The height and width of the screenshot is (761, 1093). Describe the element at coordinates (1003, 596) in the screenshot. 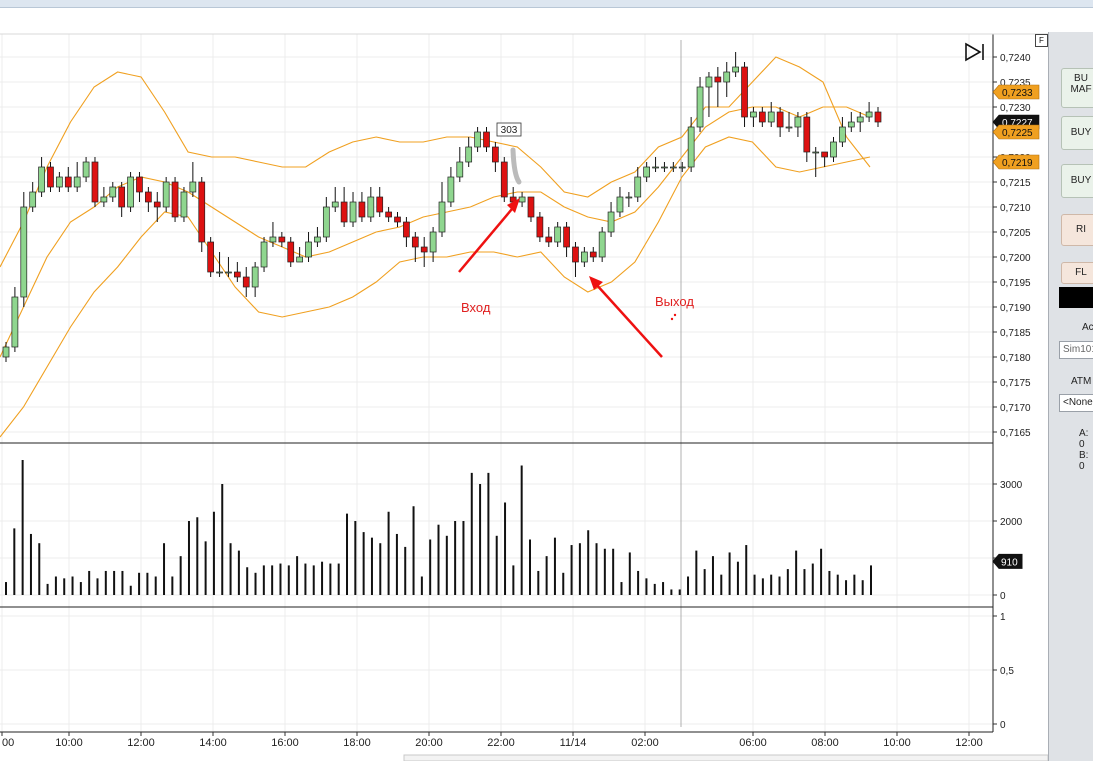

I see `volume-y-tick-label: 0` at that location.